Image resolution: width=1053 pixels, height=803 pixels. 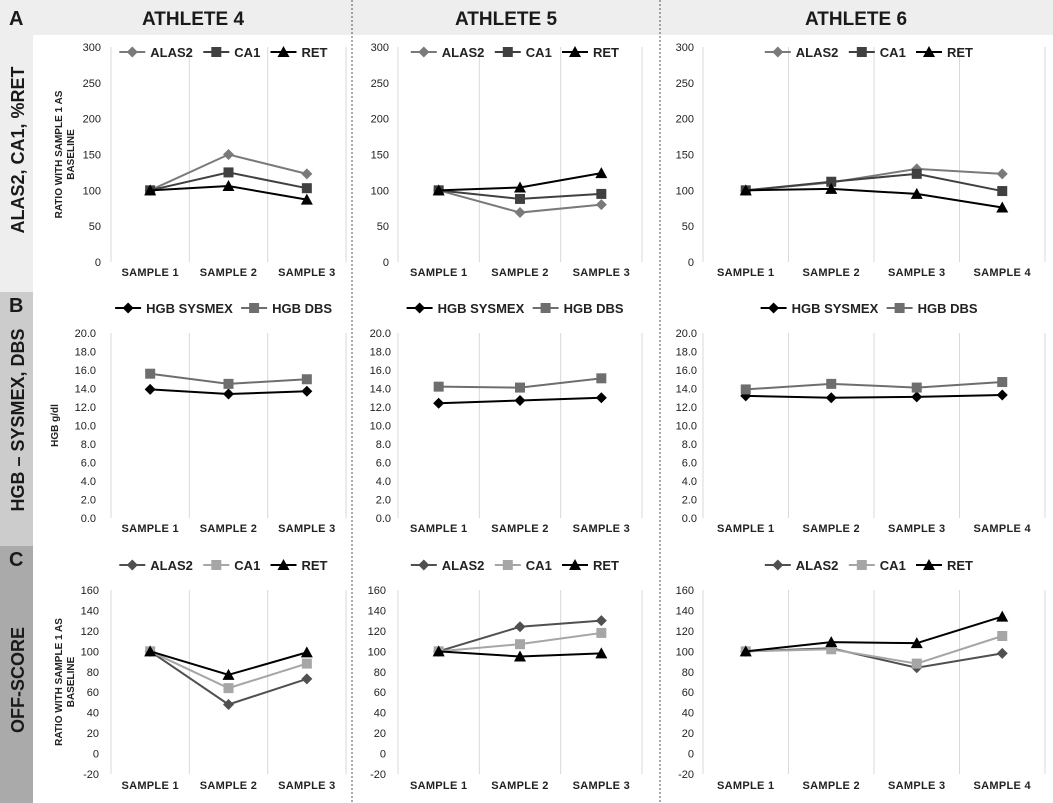 I want to click on row-label-b: HGB – SYSMEX, DBS, so click(x=18, y=419).